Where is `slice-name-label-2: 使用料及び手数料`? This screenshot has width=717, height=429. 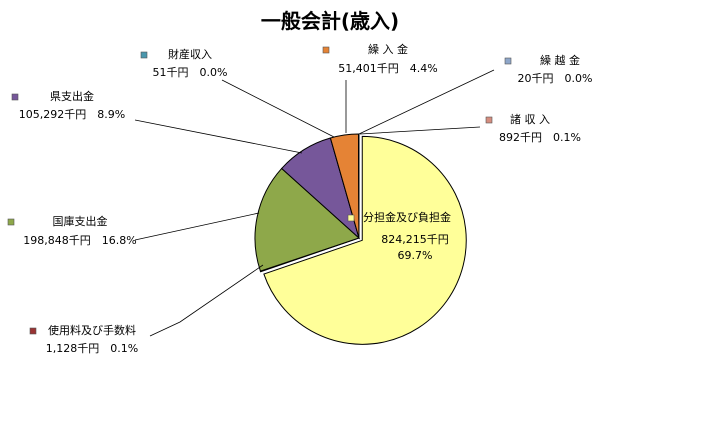
slice-name-label-2: 使用料及び手数料 is located at coordinates (92, 330).